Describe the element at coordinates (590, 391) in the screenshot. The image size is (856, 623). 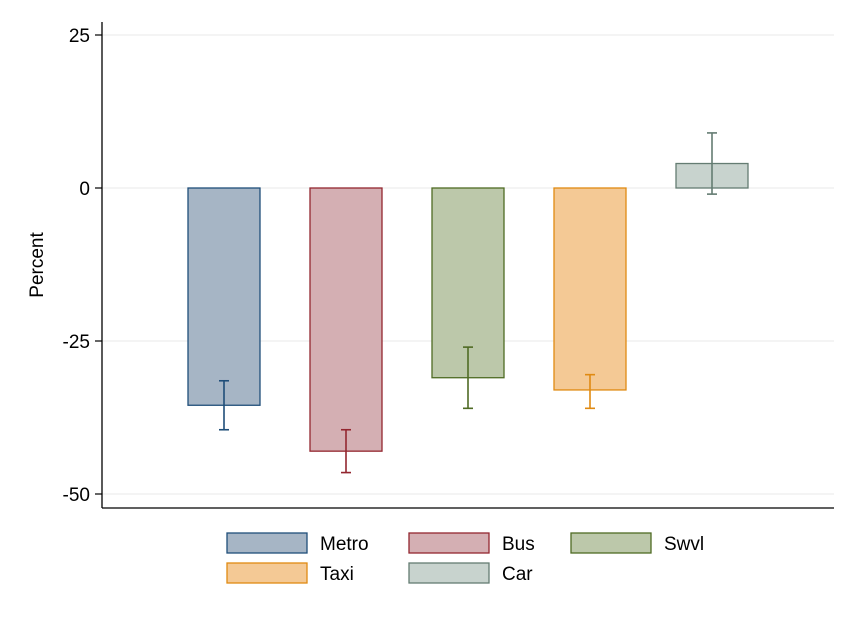
I see `error-bar-taxi` at that location.